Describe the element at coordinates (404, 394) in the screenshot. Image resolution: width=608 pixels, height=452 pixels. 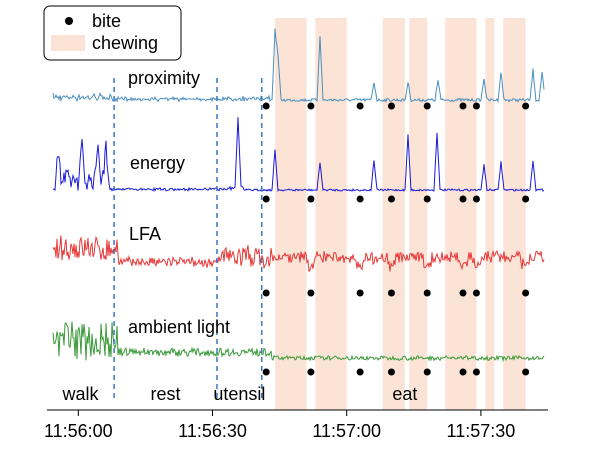
I see `phase-label-3: eat` at that location.